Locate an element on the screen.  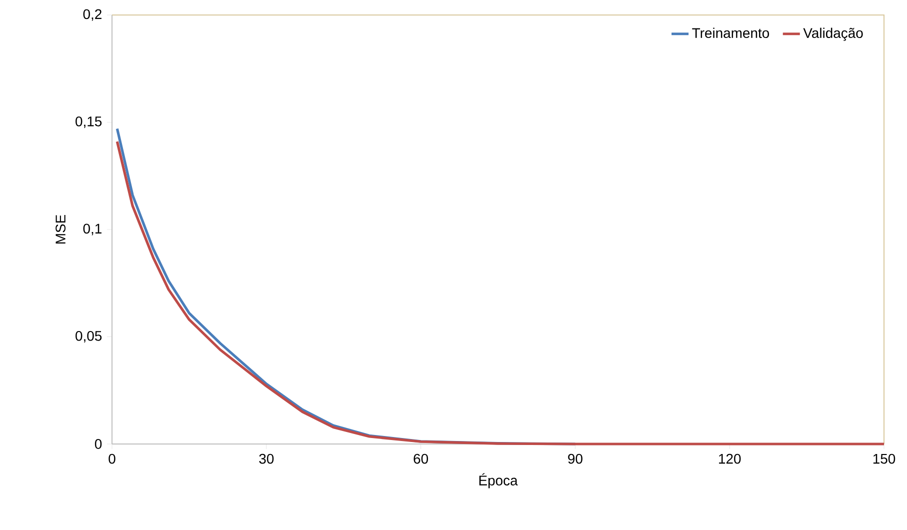
y-axis-title: MSE is located at coordinates (61, 229).